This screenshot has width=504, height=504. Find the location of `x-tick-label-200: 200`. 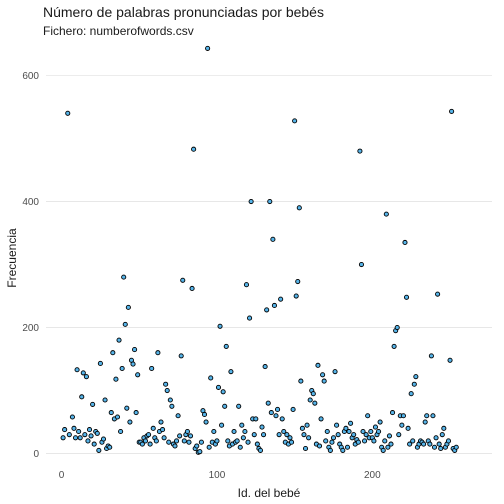

x-tick-label-200: 200 is located at coordinates (372, 475).